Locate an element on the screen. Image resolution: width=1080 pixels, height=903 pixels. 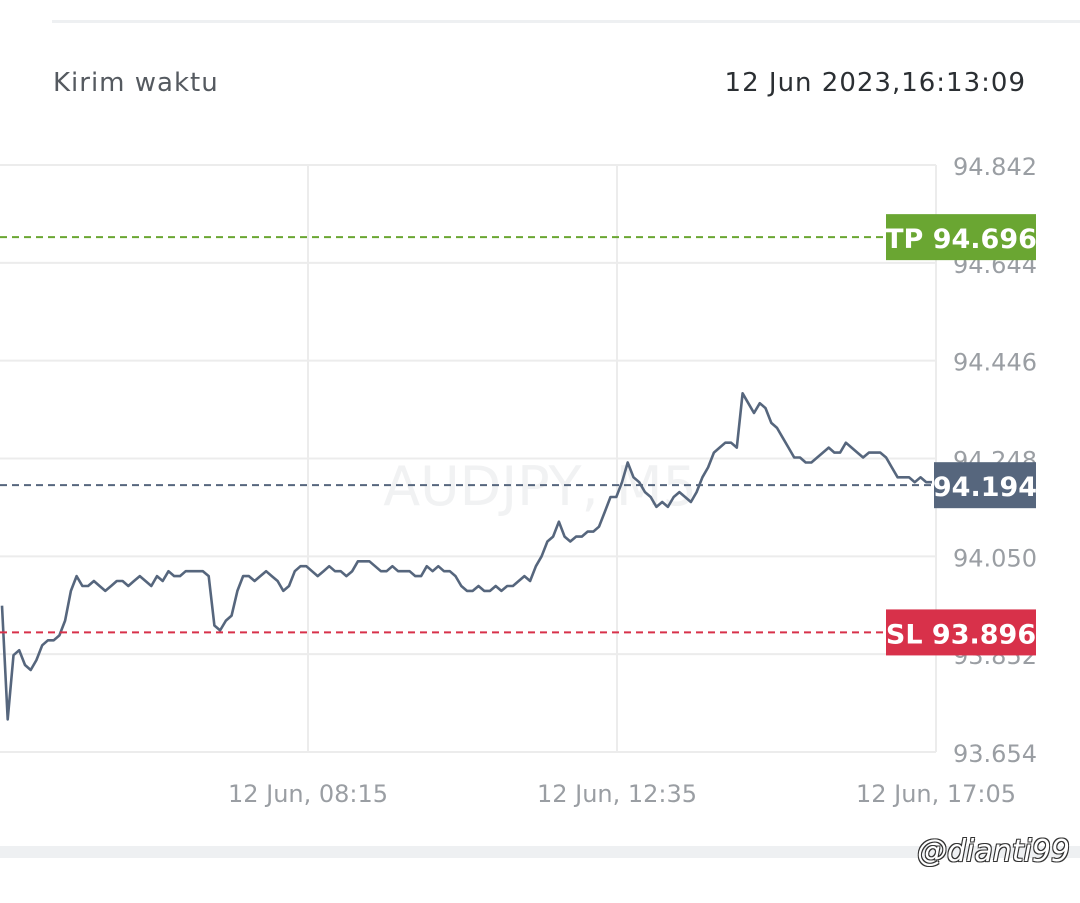
take-profit-label: TP 94.696 is located at coordinates (961, 239).